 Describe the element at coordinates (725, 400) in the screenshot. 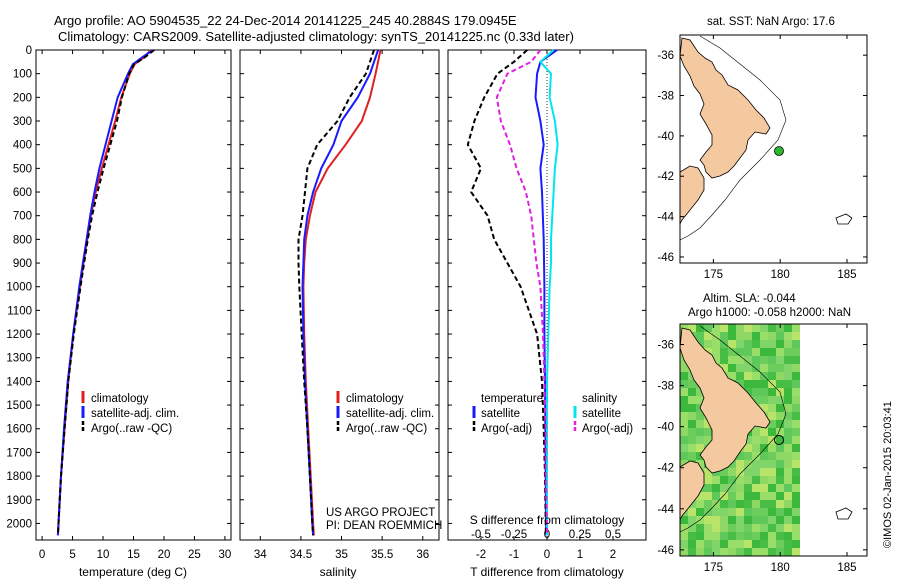

I see `north-island-outline` at that location.